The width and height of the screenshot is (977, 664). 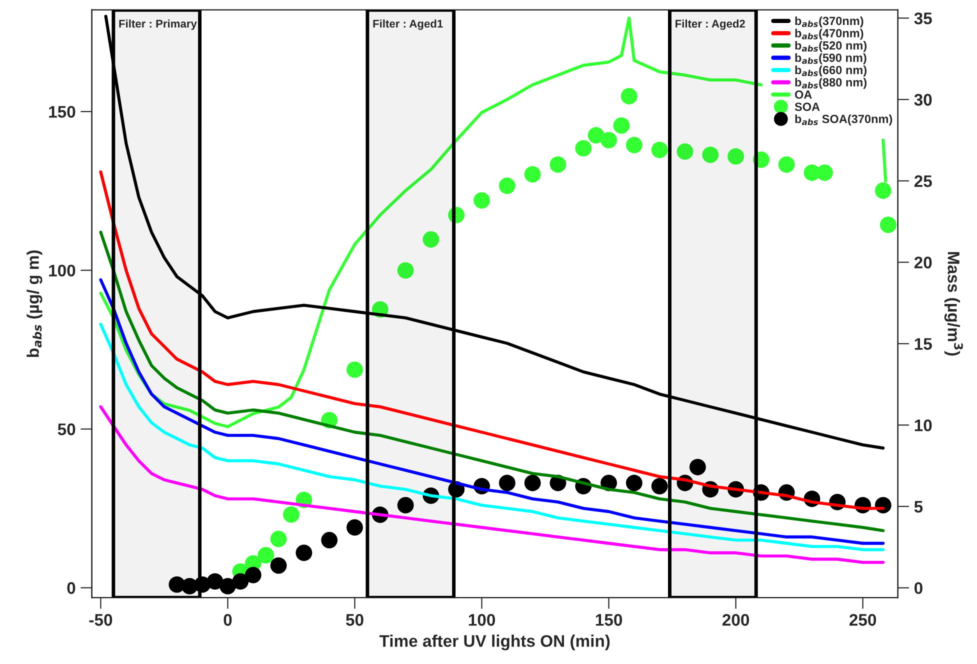 What do you see at coordinates (62, 112) in the screenshot?
I see `y-tick-label: 150` at bounding box center [62, 112].